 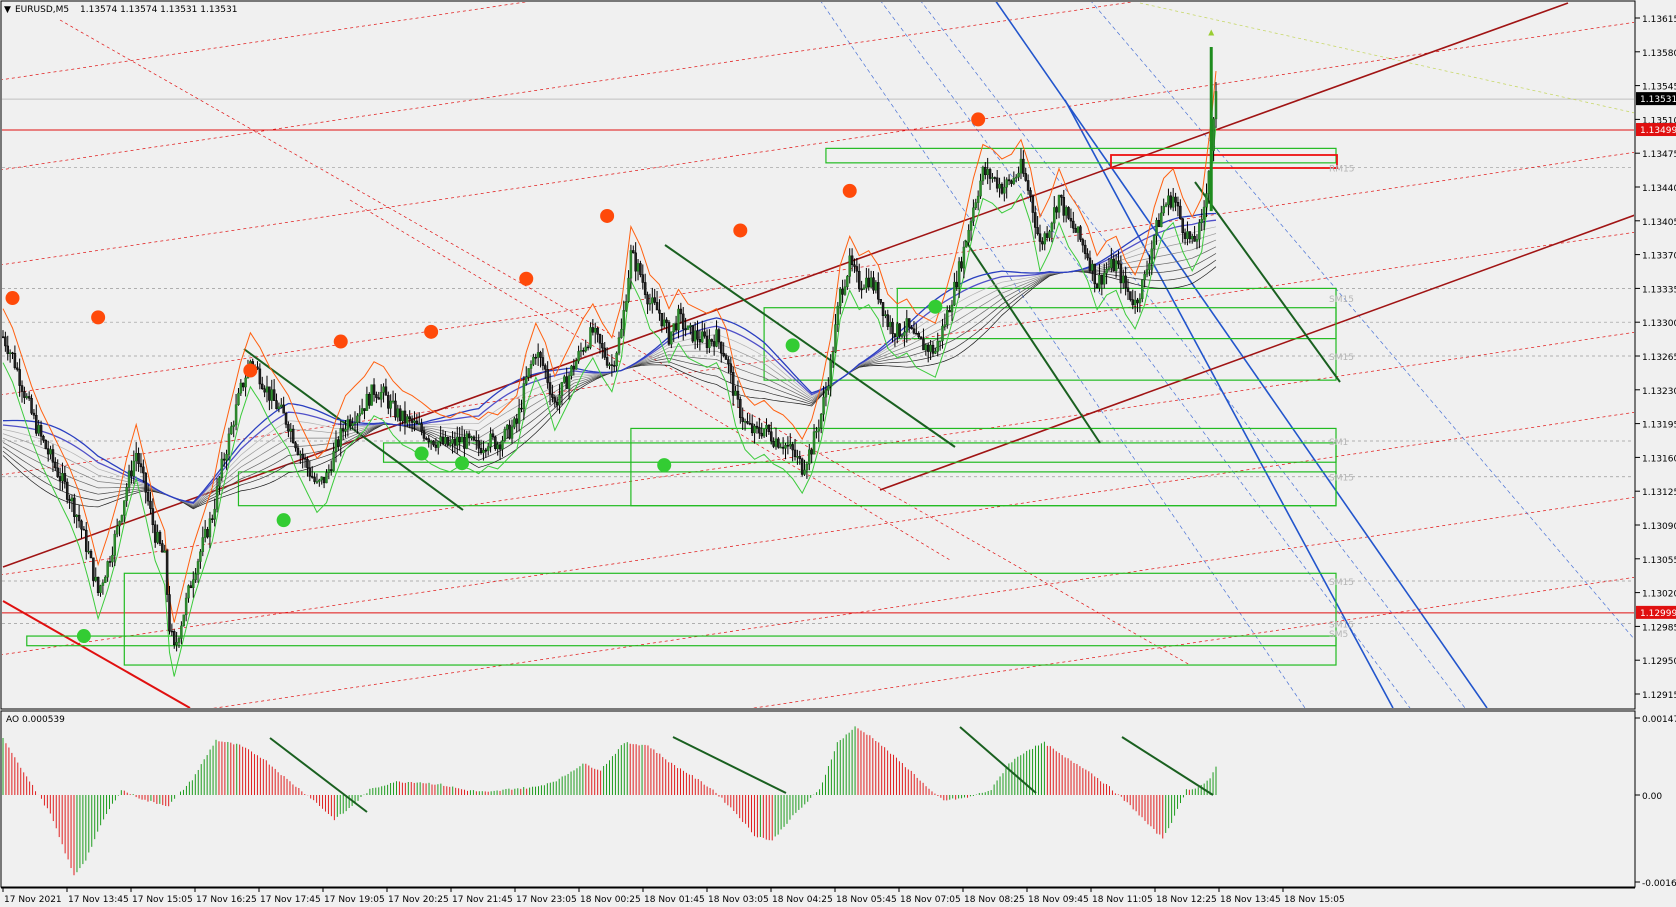 I want to click on ao-plot, so click(x=609, y=801).